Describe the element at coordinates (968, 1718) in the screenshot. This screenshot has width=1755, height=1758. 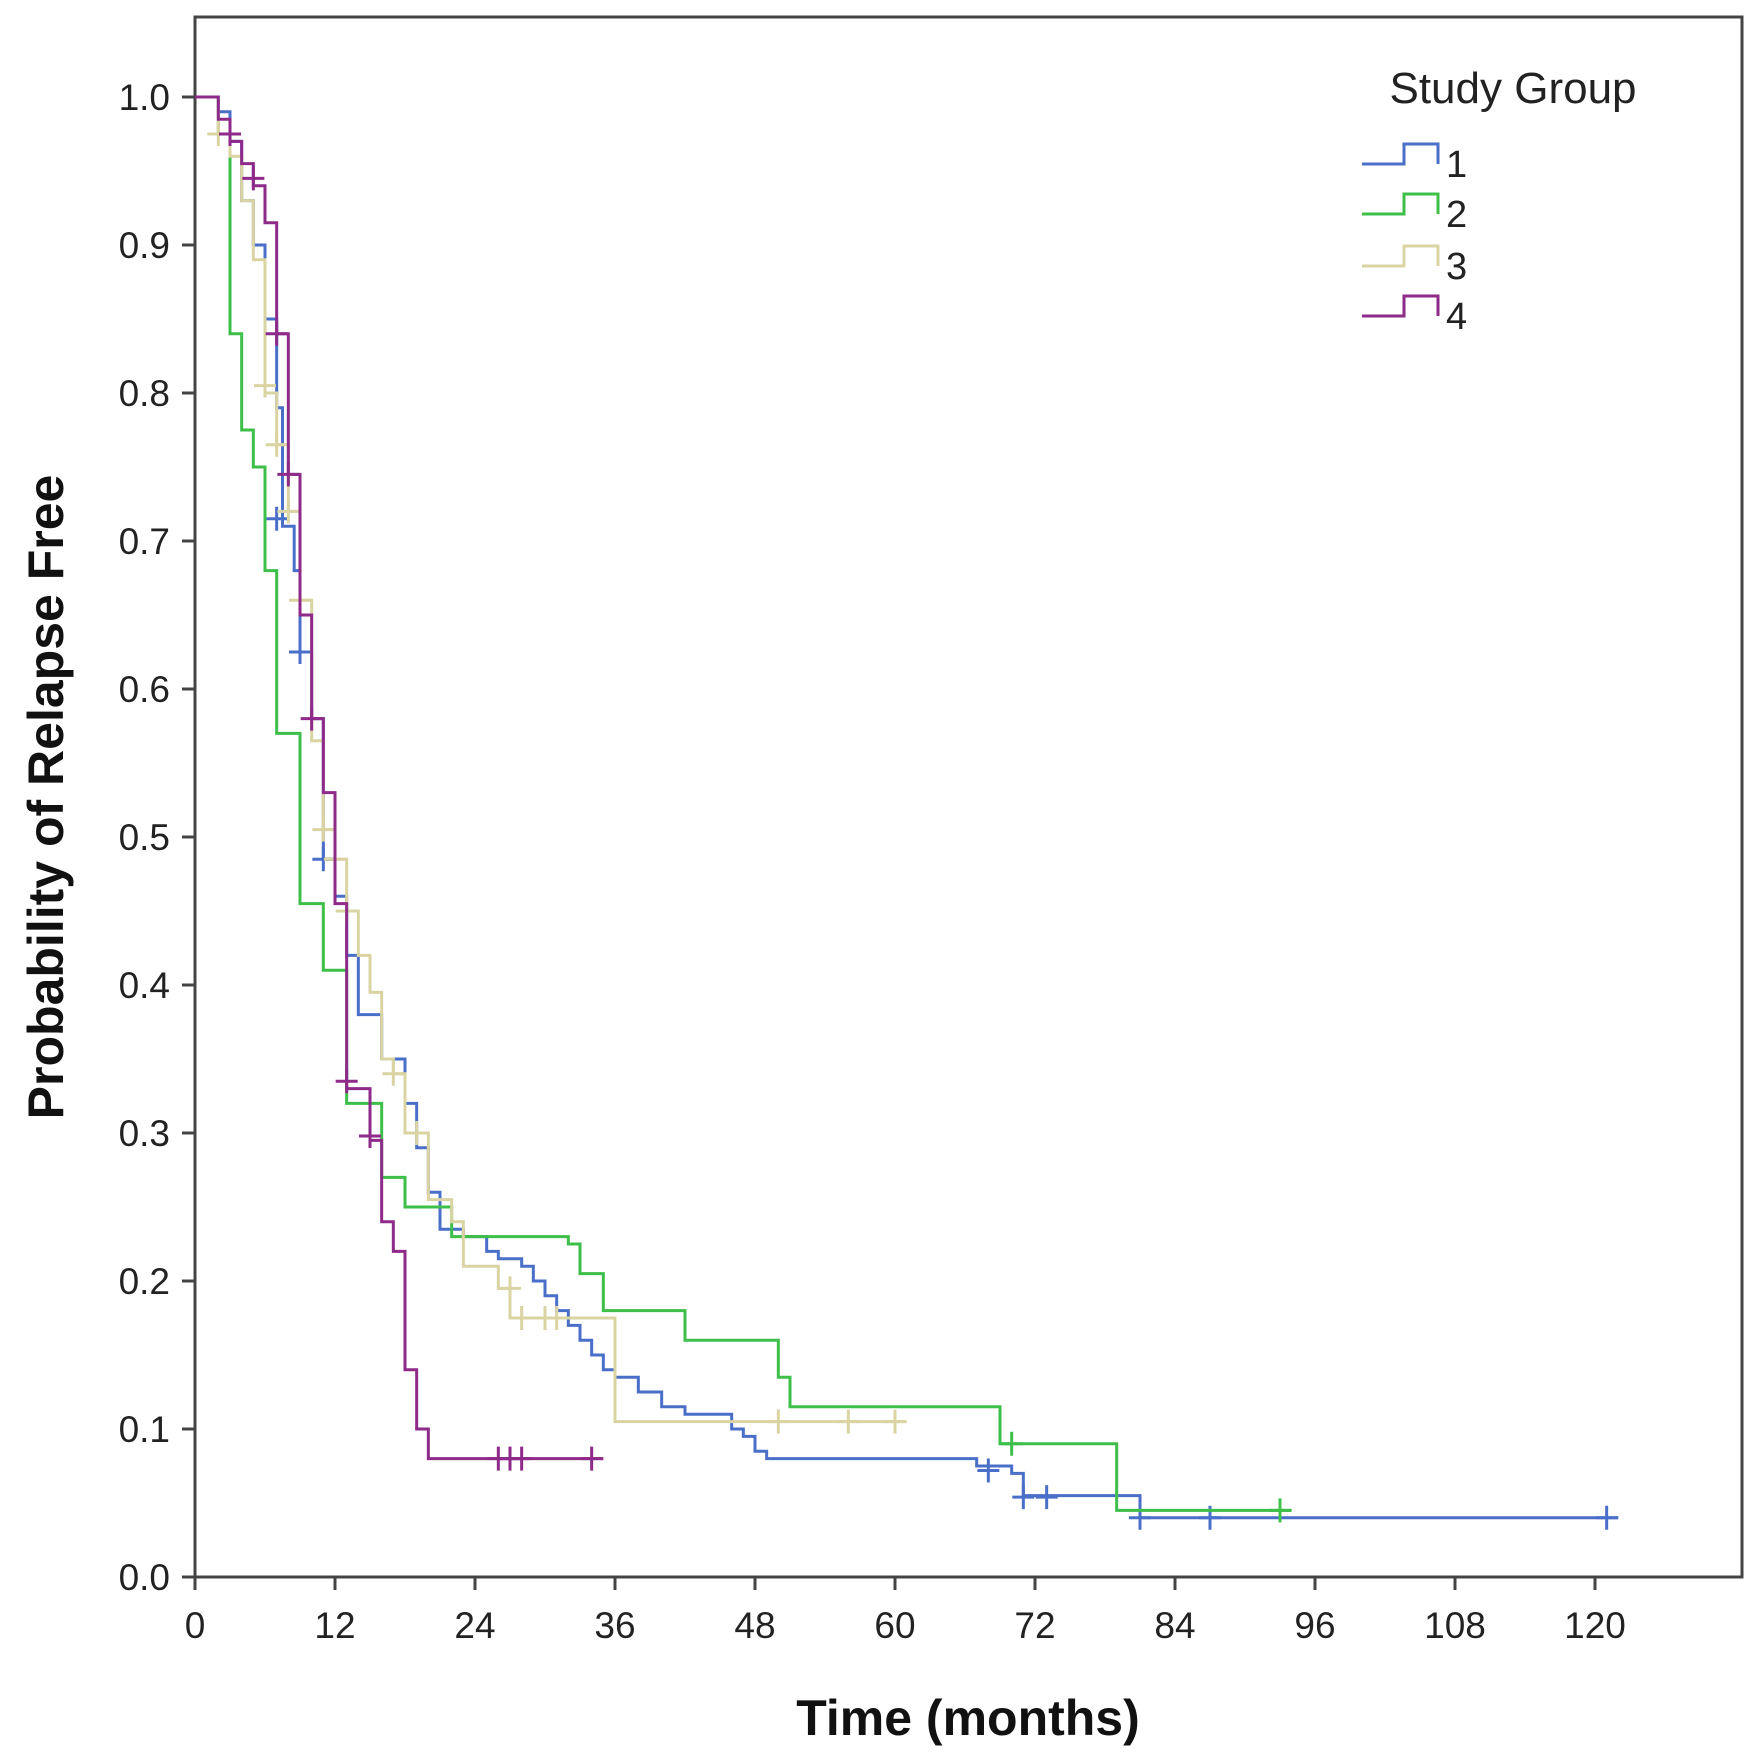
I see `x-axis-title: Time (months)` at that location.